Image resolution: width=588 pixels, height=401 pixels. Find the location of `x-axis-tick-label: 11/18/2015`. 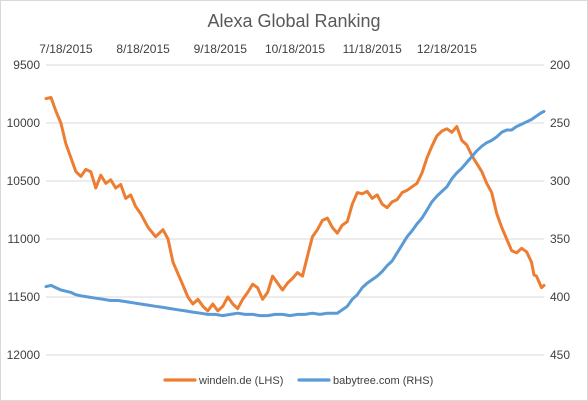

x-axis-tick-label: 11/18/2015 is located at coordinates (372, 49).